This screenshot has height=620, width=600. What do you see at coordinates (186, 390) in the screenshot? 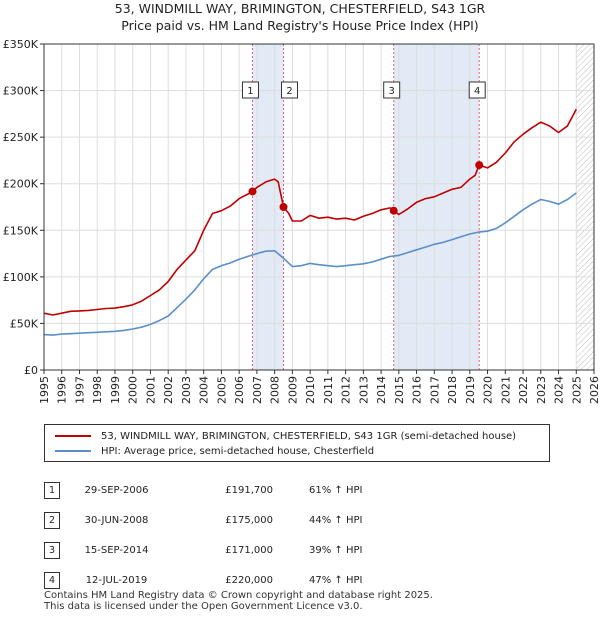
I see `x-tick-label: 2003` at bounding box center [186, 390].